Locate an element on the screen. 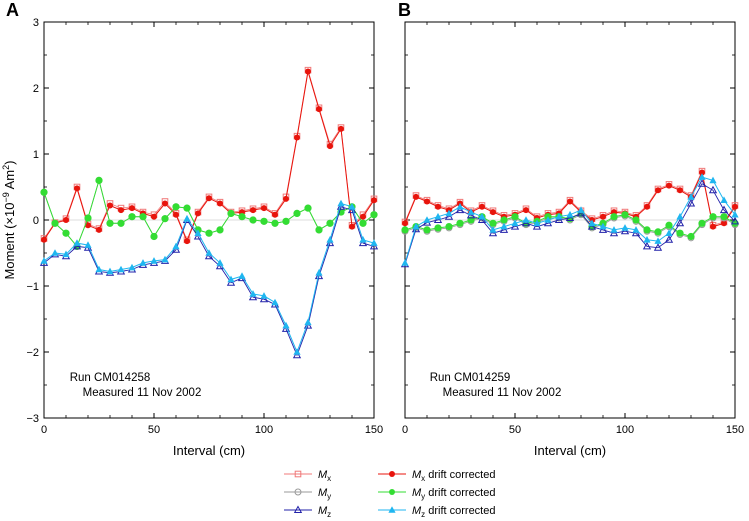 This screenshot has height=521, width=749. y-tick-label: 2 is located at coordinates (36, 89).